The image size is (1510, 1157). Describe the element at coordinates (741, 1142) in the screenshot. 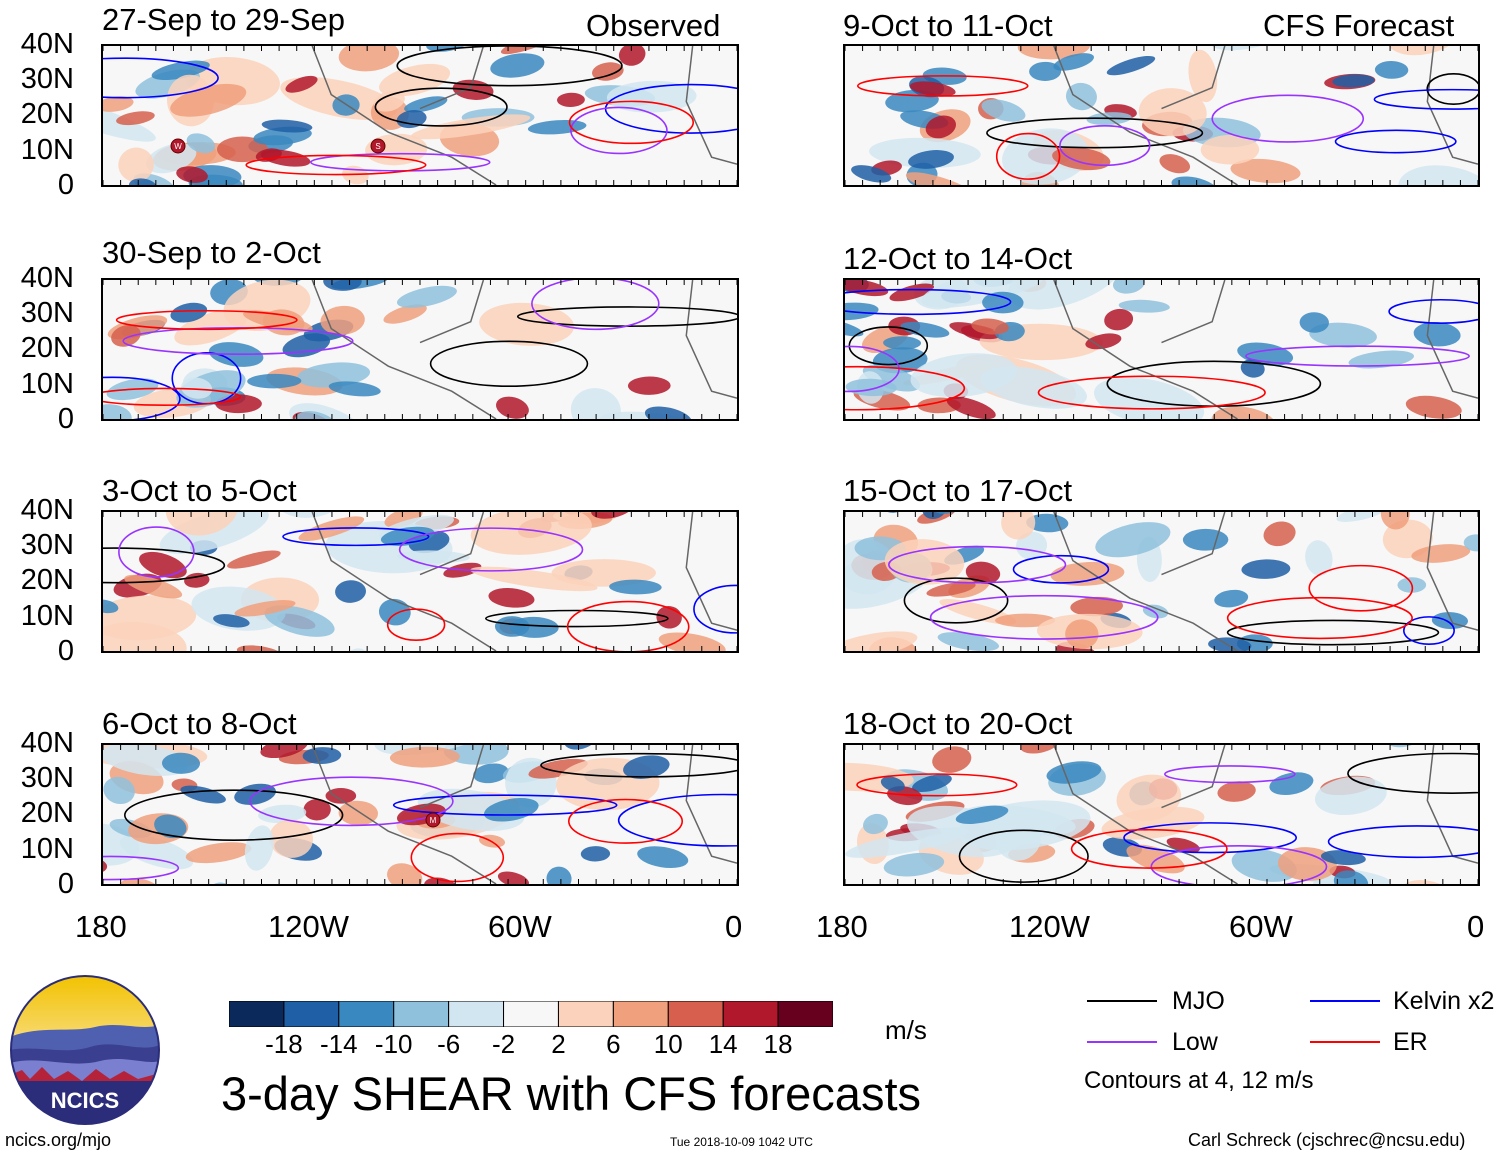

I see `footer-timestamp: Tue 2018-10-09 1042 UTC` at that location.